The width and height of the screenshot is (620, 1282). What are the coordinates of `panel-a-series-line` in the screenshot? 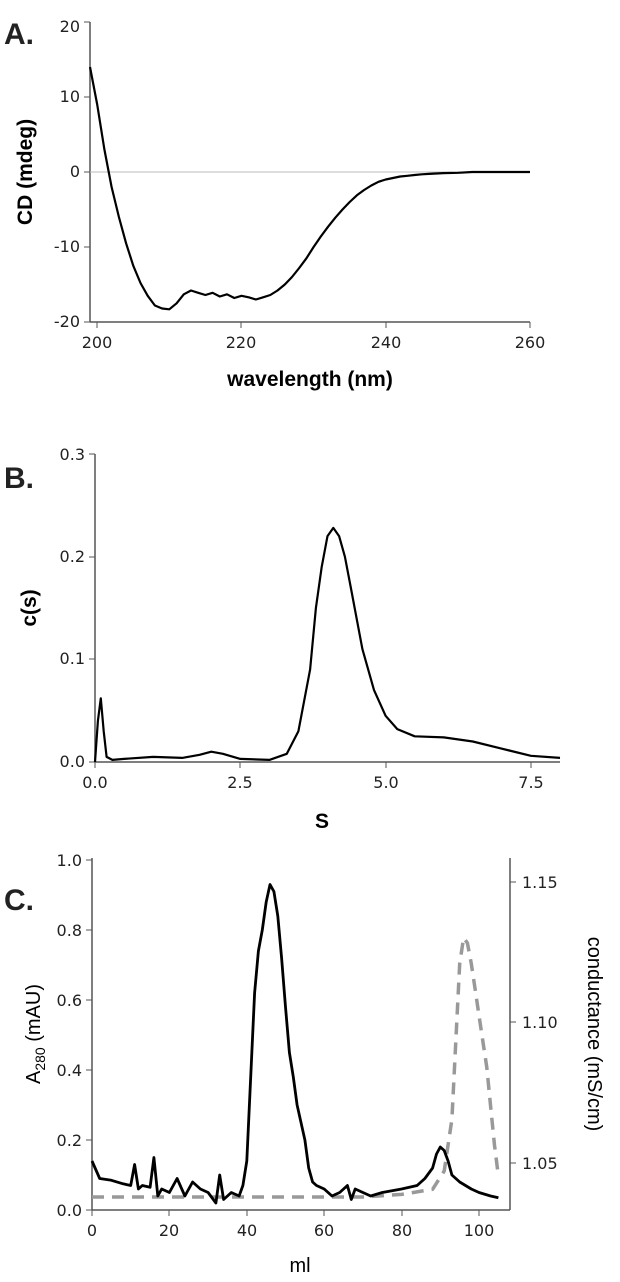 It's located at (309, 188).